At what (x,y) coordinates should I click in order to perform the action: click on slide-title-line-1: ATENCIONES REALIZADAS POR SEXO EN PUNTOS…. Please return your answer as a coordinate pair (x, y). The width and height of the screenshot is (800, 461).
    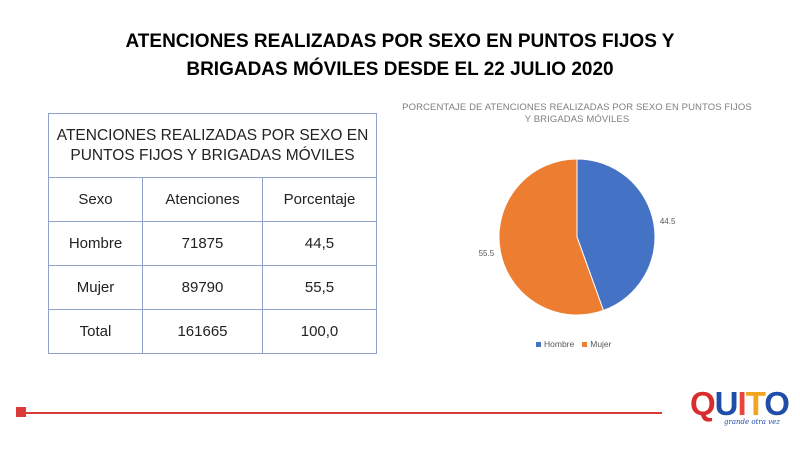
    Looking at the image, I should click on (400, 41).